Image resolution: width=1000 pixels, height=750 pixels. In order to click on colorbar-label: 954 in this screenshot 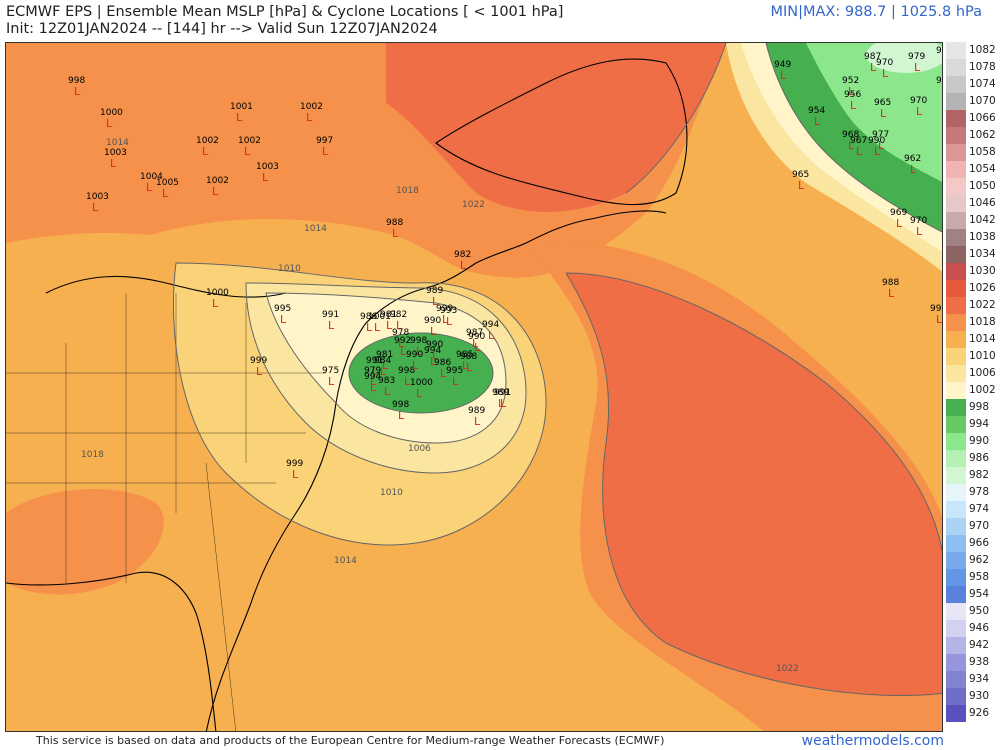, I will do `click(979, 594)`.